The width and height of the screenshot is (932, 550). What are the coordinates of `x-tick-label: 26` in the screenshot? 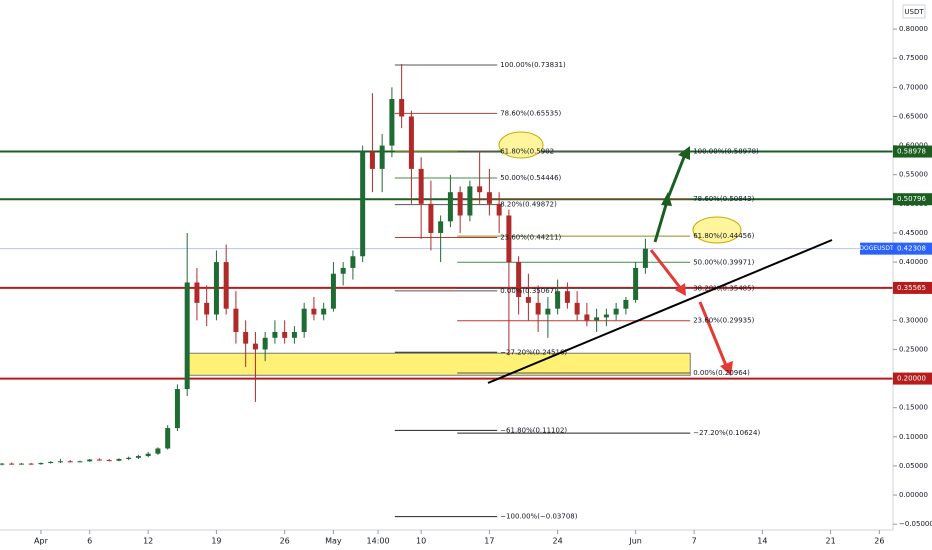 It's located at (285, 541).